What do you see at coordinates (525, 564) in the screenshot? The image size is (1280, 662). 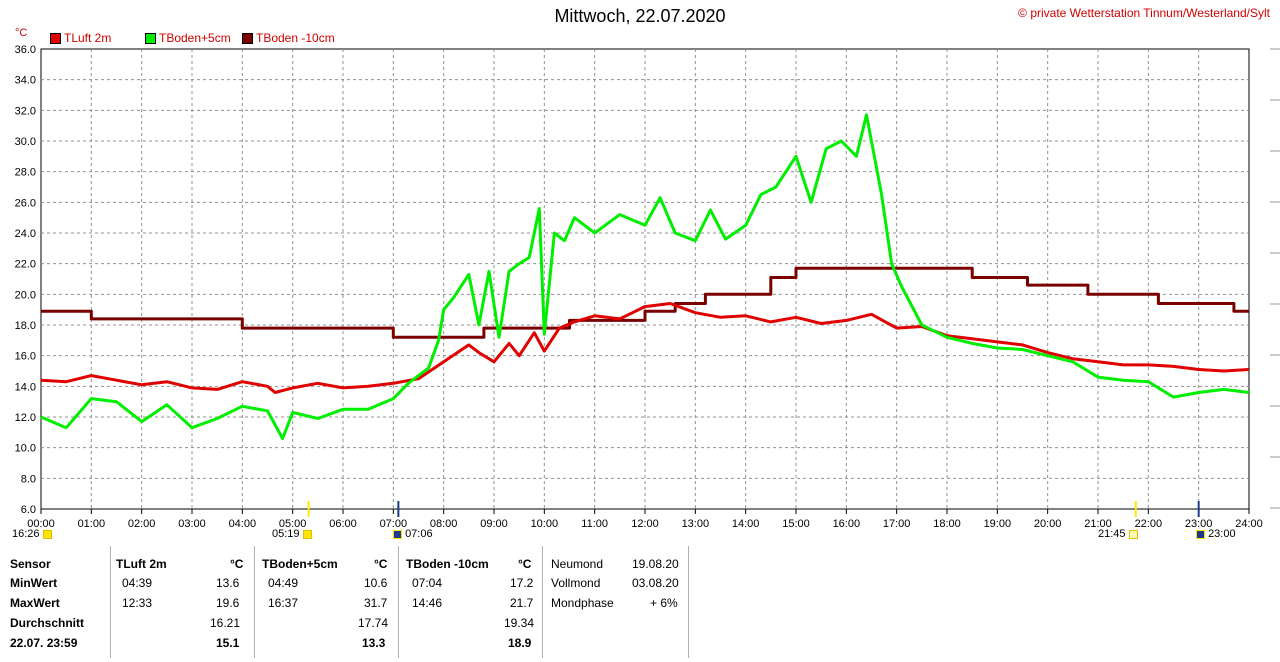 I see `stats-tboden10-unit: °C` at bounding box center [525, 564].